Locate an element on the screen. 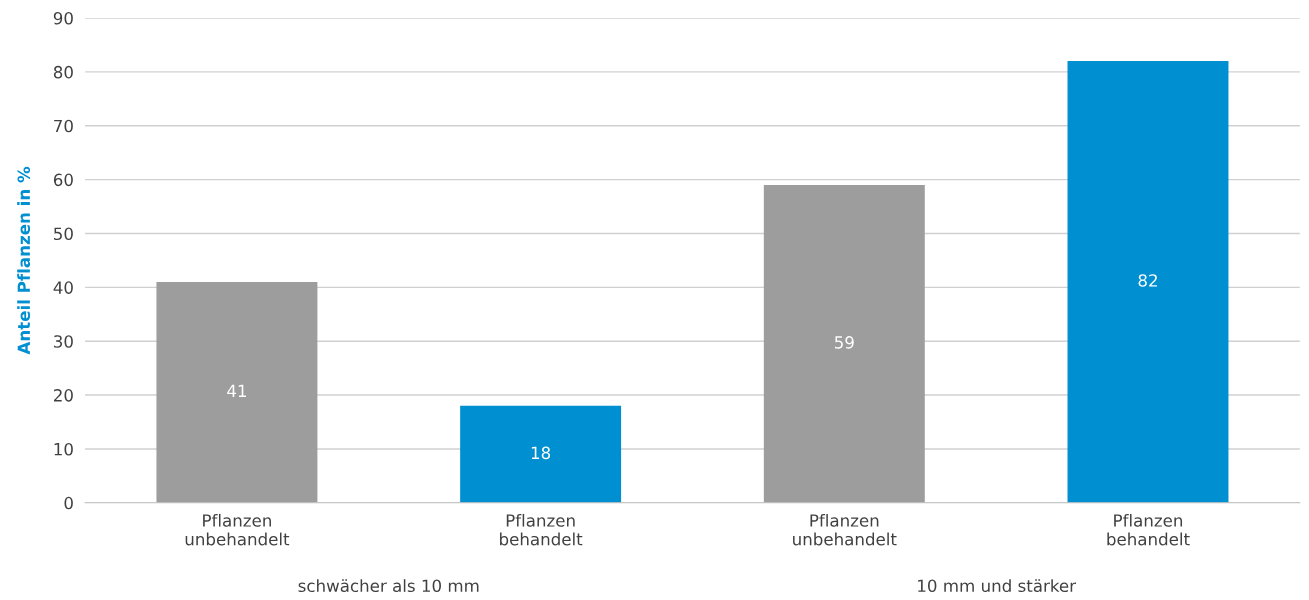 Image resolution: width=1309 pixels, height=600 pixels. y-tick-label: 90 is located at coordinates (63, 18).